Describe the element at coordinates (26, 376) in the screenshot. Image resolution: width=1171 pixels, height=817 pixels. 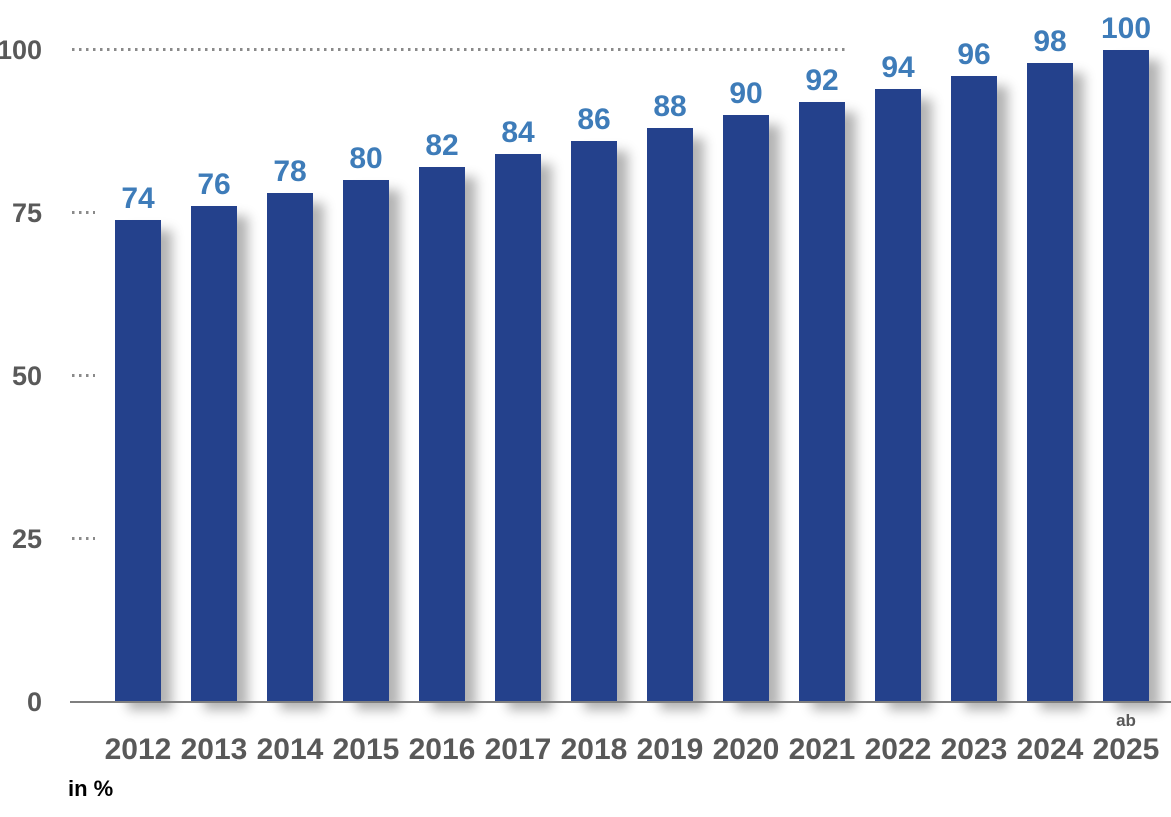
I see `y-tick-label: 50` at that location.